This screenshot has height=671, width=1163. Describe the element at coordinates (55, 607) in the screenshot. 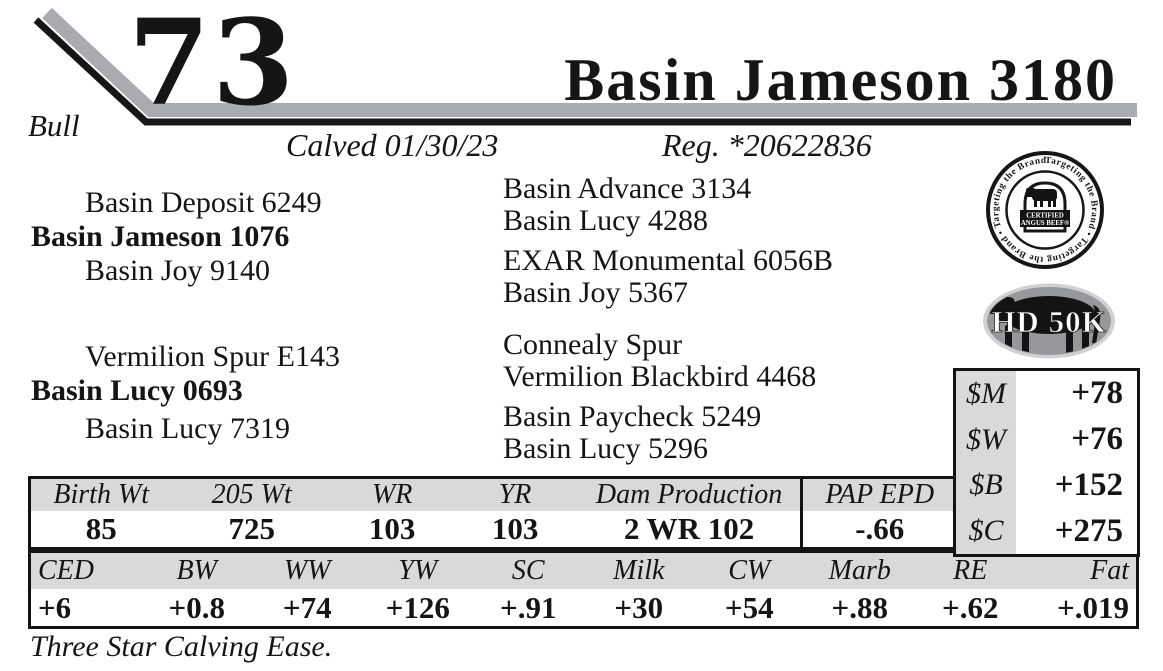

I see `epd-value: +6` at that location.